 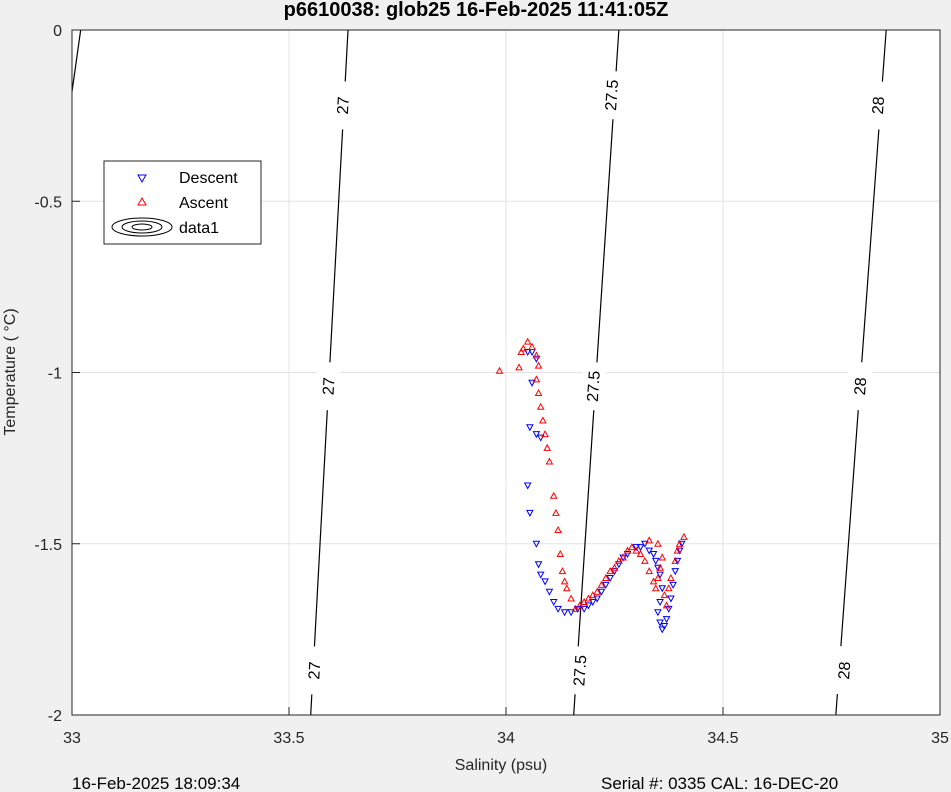 What do you see at coordinates (76, 60) in the screenshot?
I see `contour-line` at bounding box center [76, 60].